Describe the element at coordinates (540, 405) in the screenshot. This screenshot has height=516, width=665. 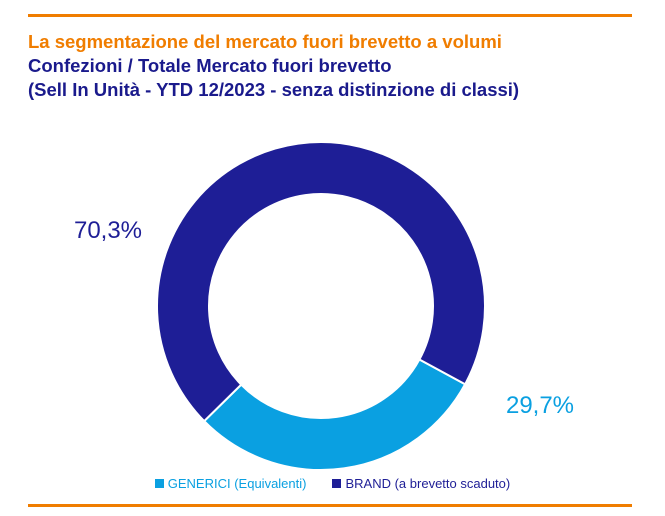
I see `data-label-generici: 29,7%` at that location.